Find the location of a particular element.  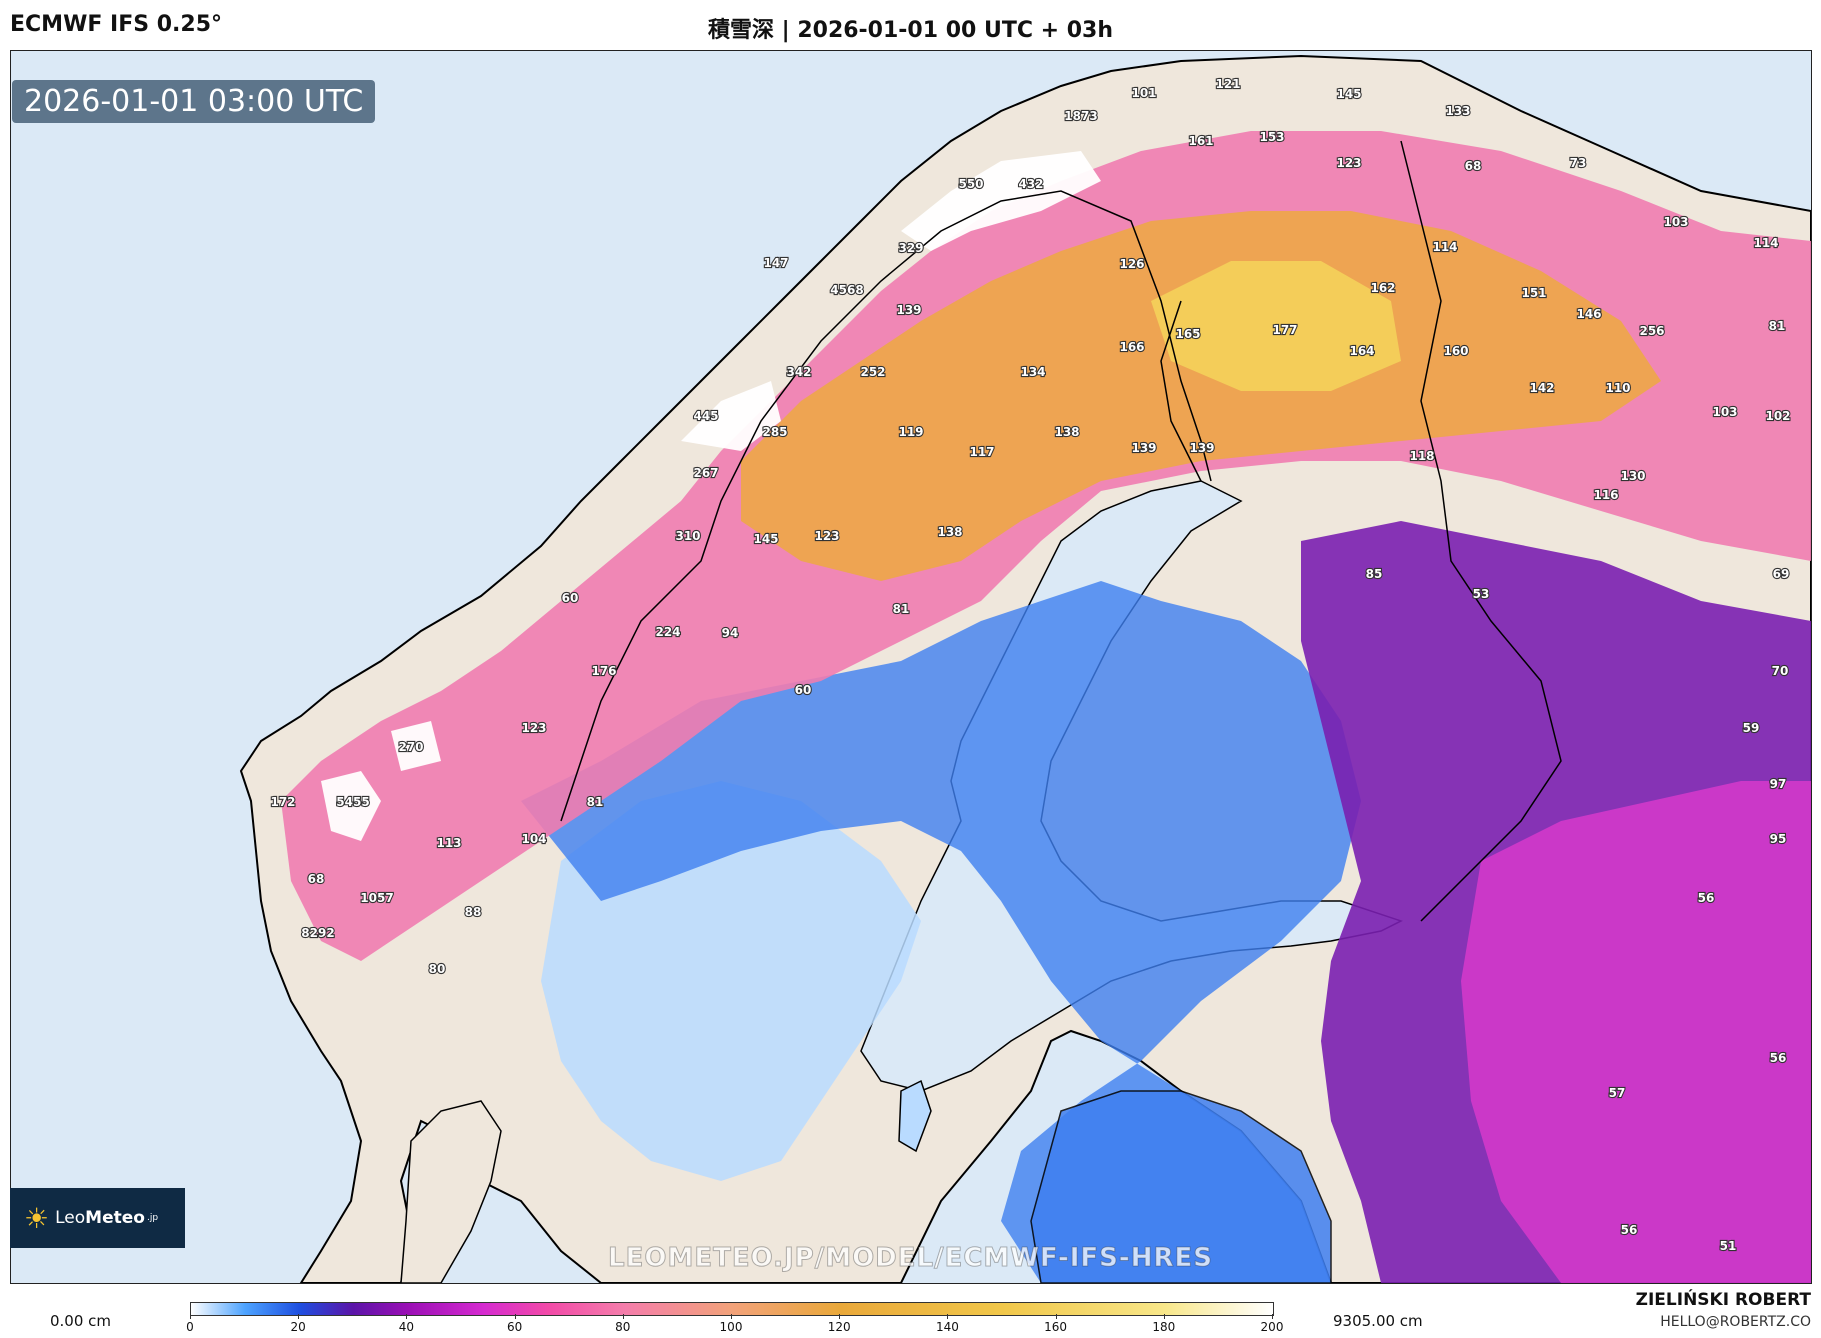

logo-brand-bold: Meteo is located at coordinates (115, 1218).